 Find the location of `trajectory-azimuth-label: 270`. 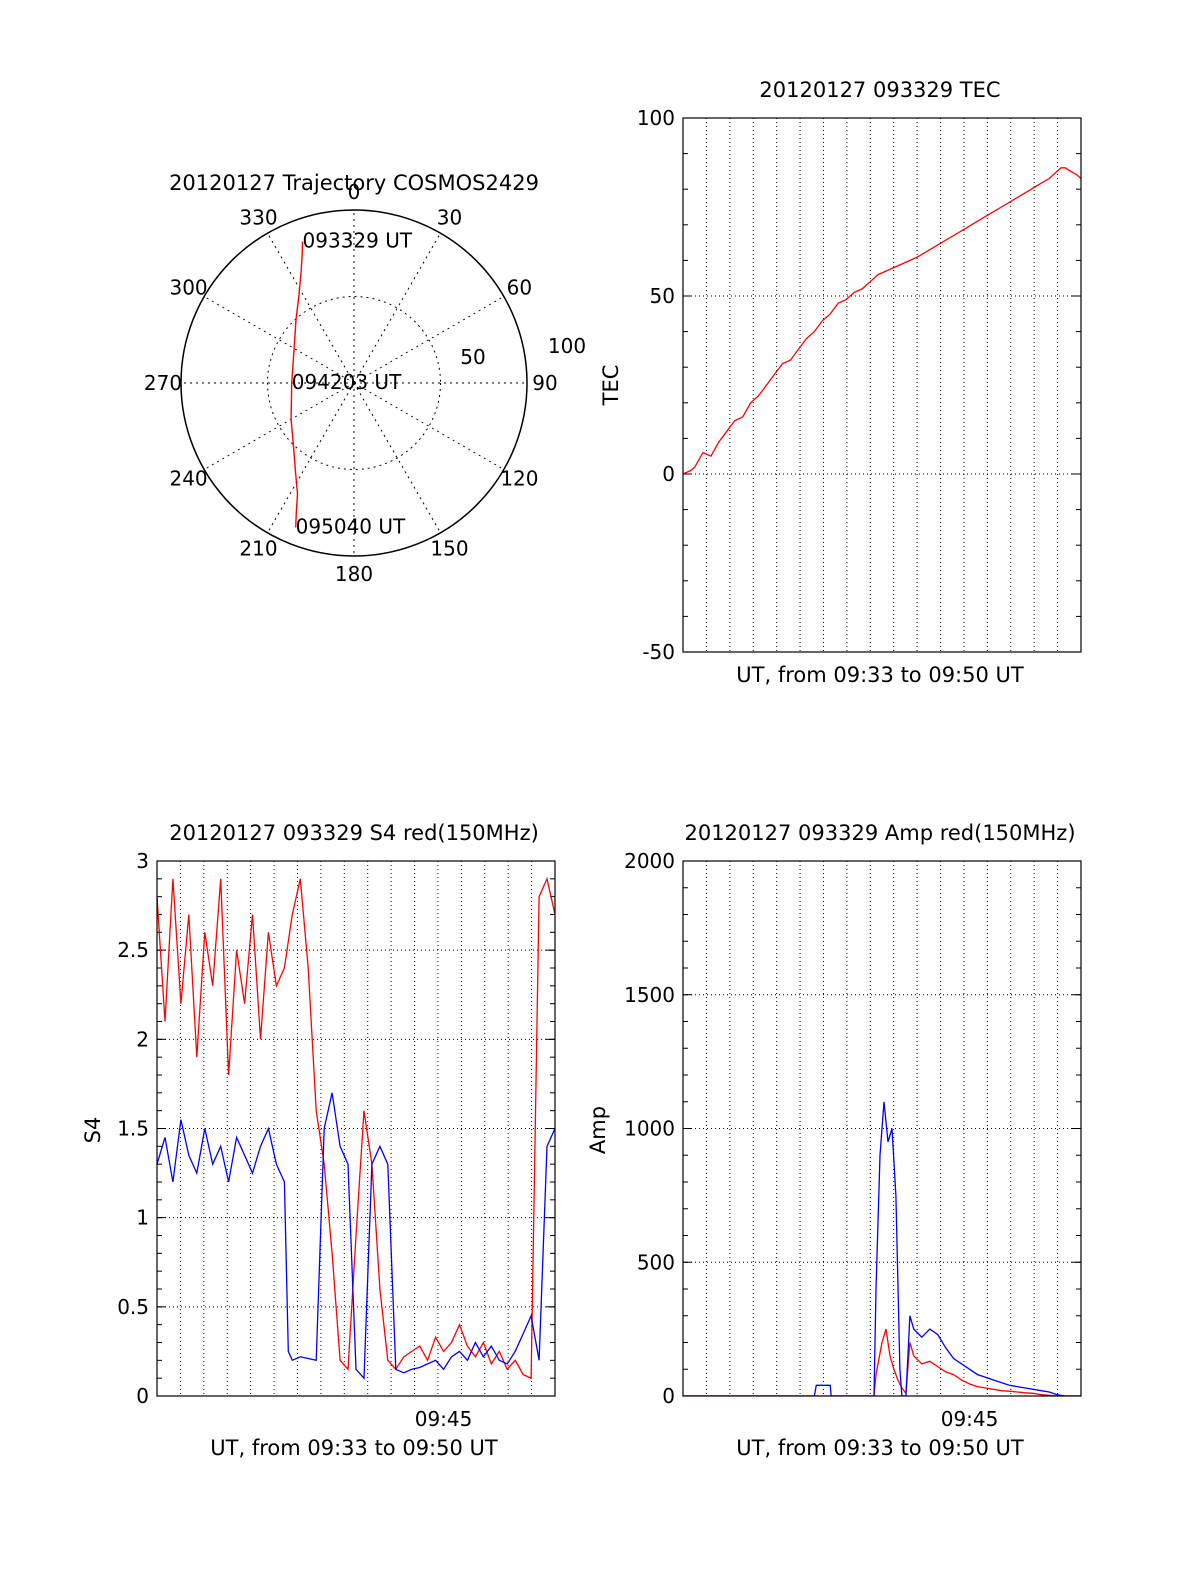

trajectory-azimuth-label: 270 is located at coordinates (163, 383).